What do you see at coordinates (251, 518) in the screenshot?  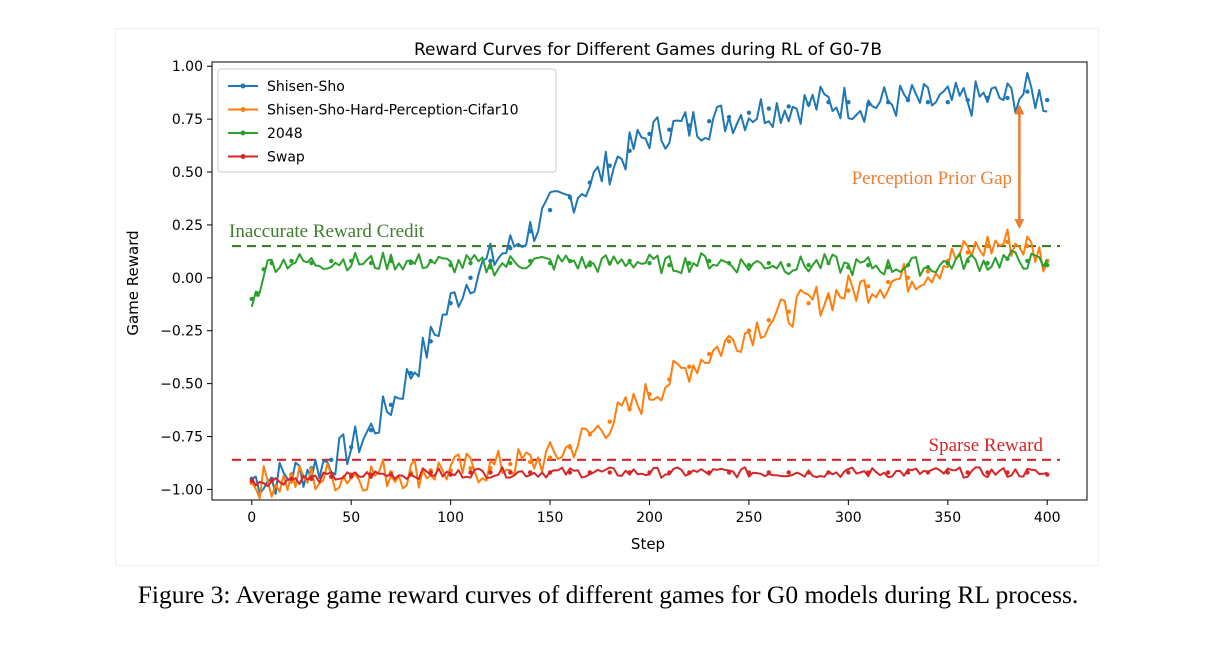 I see `x-tick-label: 0` at bounding box center [251, 518].